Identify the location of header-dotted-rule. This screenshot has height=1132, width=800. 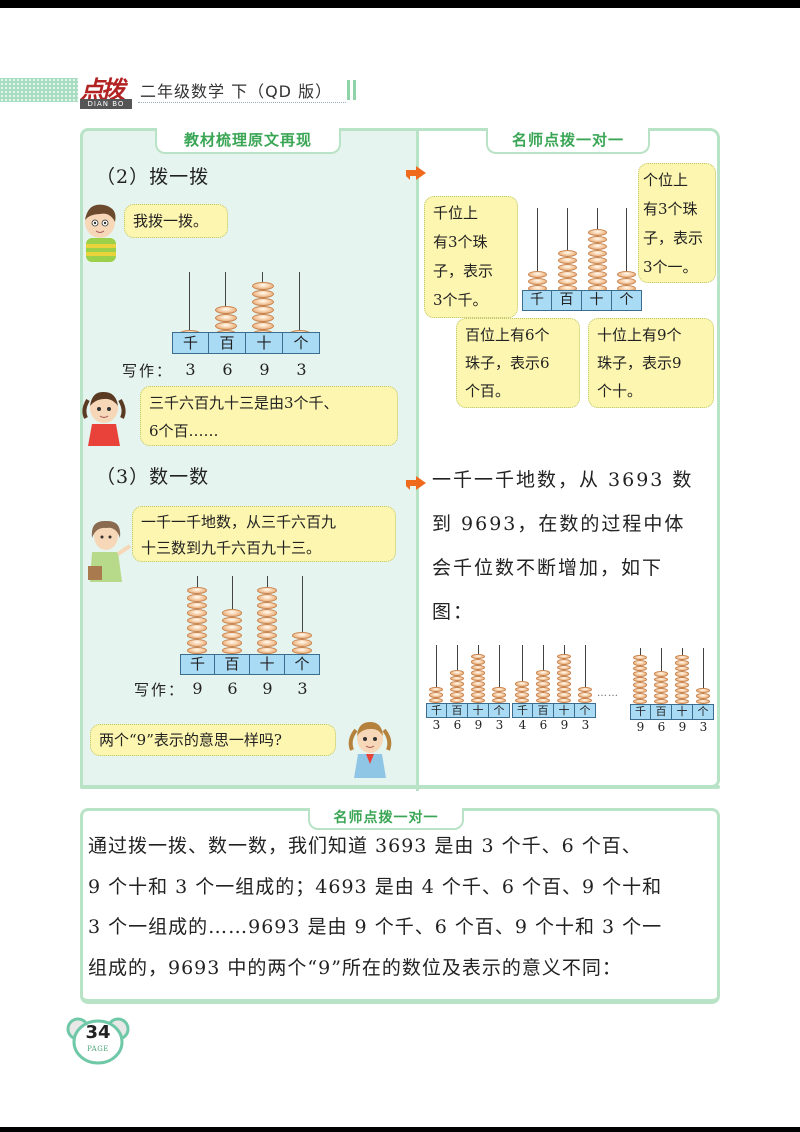
(242, 102).